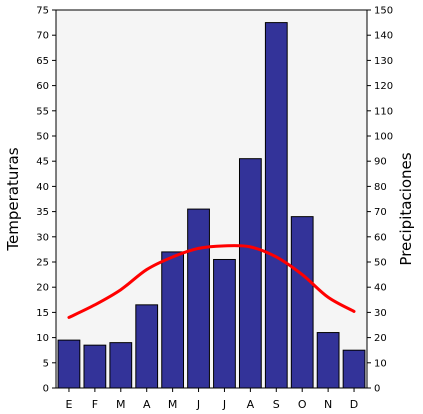 The image size is (423, 414). Describe the element at coordinates (354, 404) in the screenshot. I see `month-label: D` at that location.